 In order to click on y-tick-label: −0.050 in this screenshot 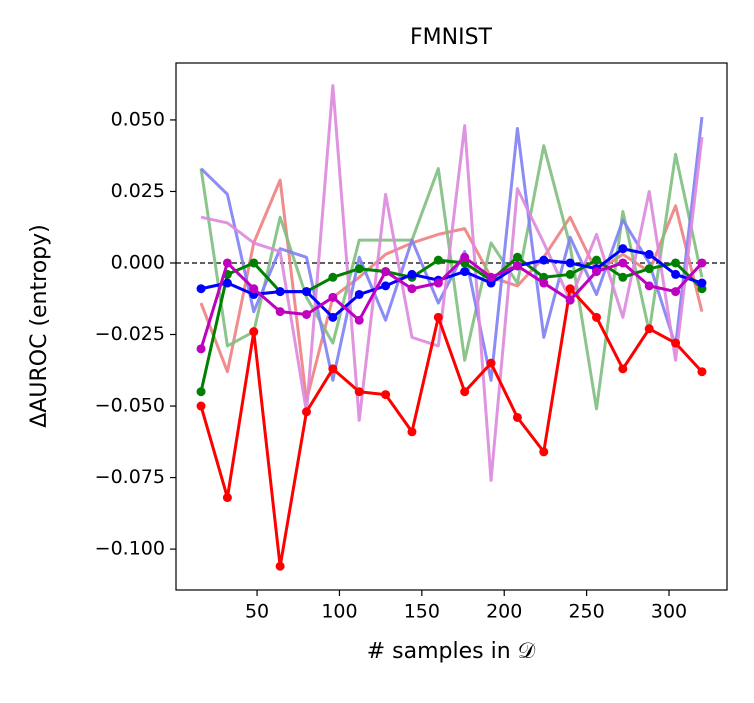, I will do `click(130, 406)`.